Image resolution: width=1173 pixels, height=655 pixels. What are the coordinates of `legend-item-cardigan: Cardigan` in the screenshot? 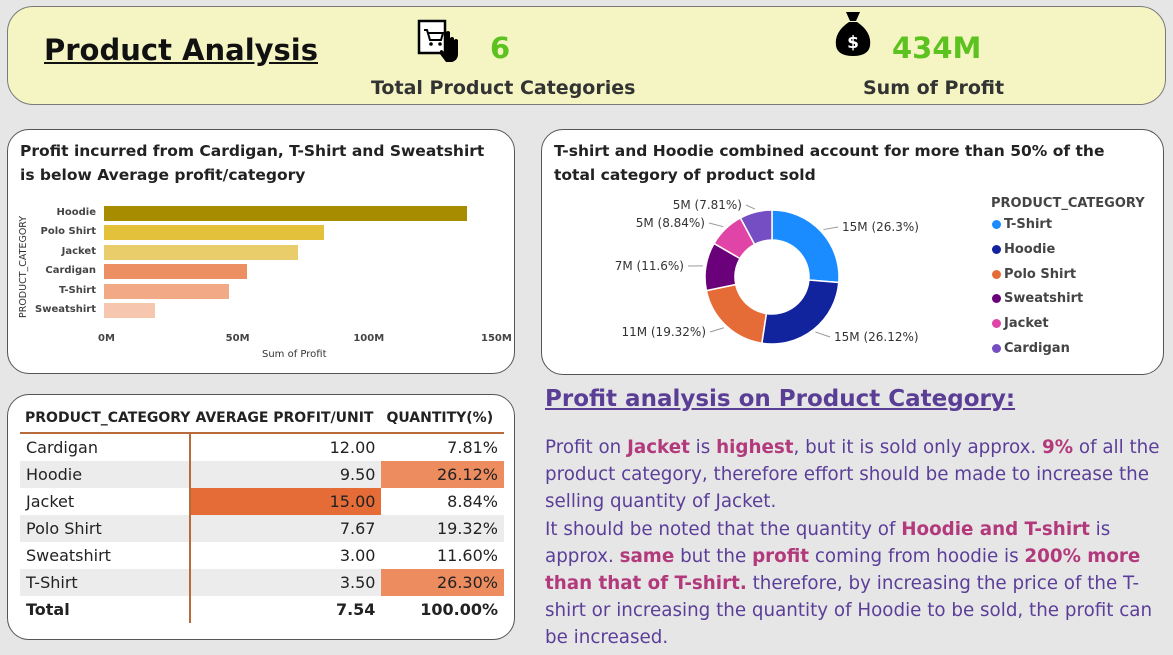 It's located at (1031, 348).